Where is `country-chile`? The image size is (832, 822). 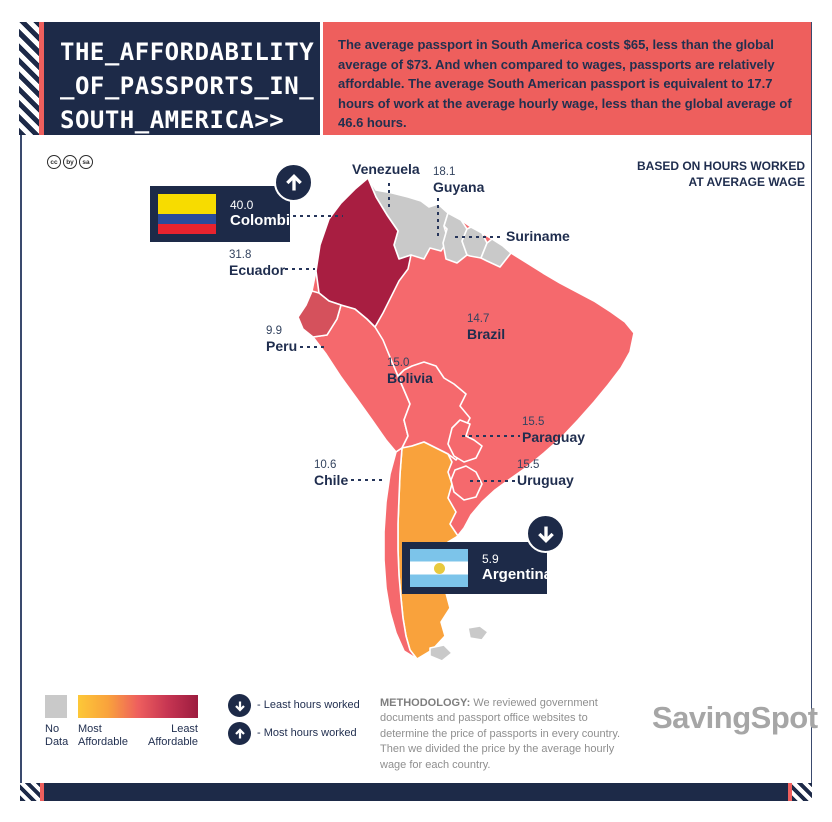
country-chile is located at coordinates (400, 553).